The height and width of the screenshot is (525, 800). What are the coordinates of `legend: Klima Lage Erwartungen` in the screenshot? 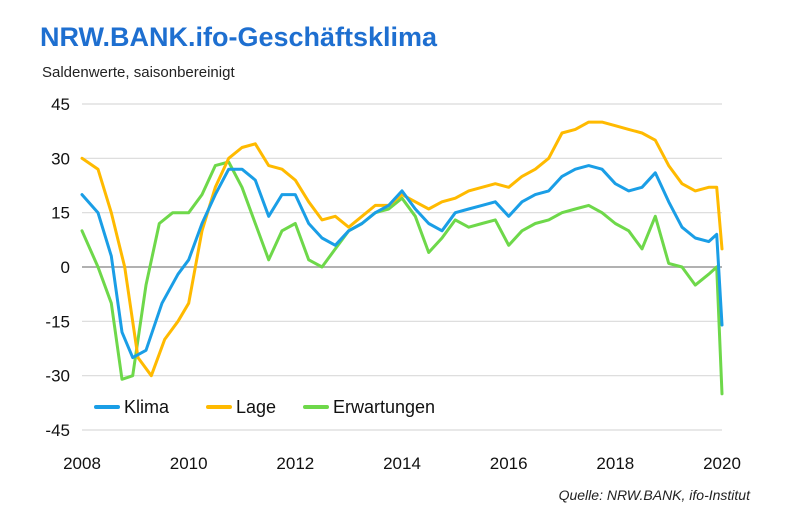 It's located at (264, 407).